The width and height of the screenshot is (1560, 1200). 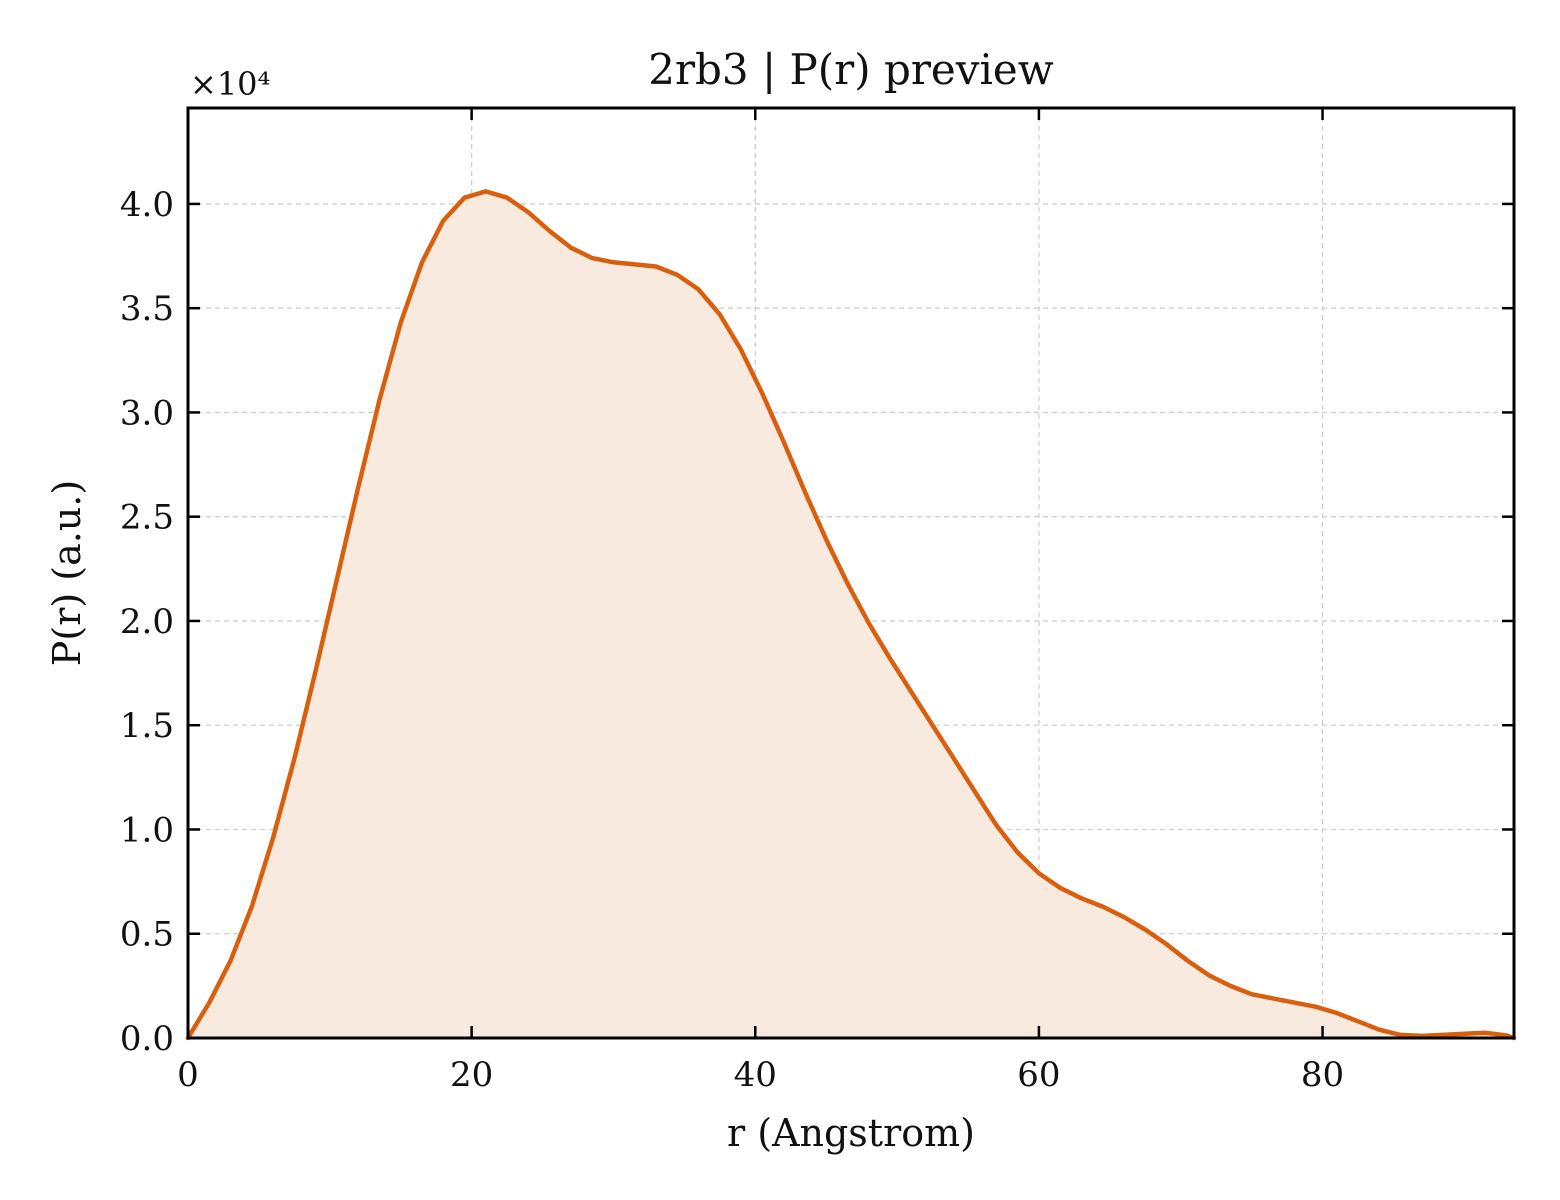 I want to click on y-tick-label-3: 1.5, so click(x=147, y=726).